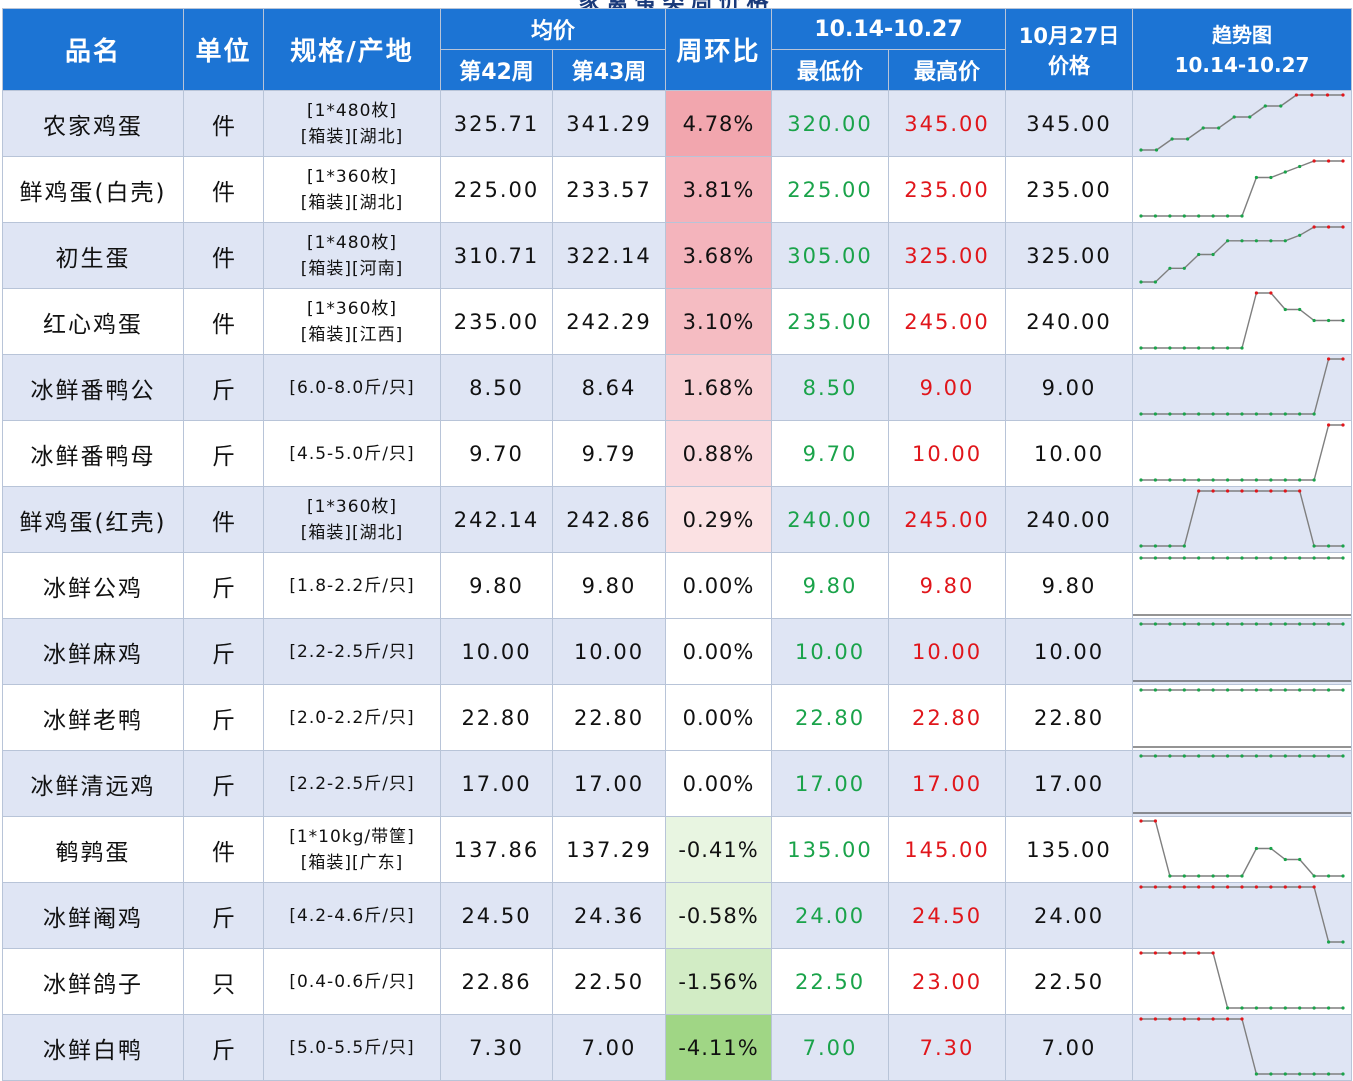 The width and height of the screenshot is (1353, 1081). Describe the element at coordinates (719, 453) in the screenshot. I see `cell-wow-change: 0.88%` at that location.